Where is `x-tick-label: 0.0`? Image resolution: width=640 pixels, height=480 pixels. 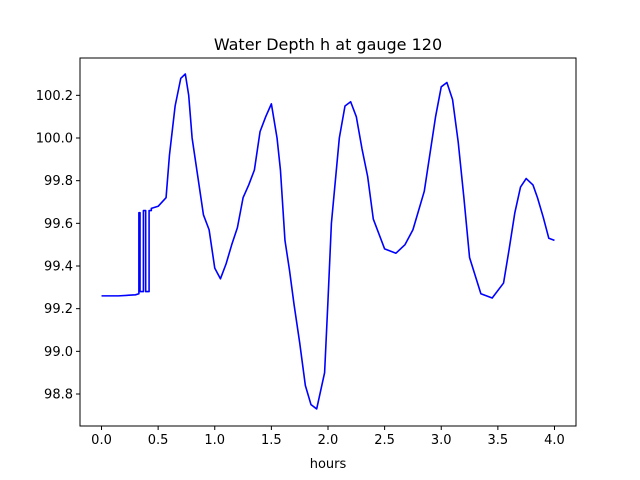
x-tick-label: 0.0 is located at coordinates (101, 440).